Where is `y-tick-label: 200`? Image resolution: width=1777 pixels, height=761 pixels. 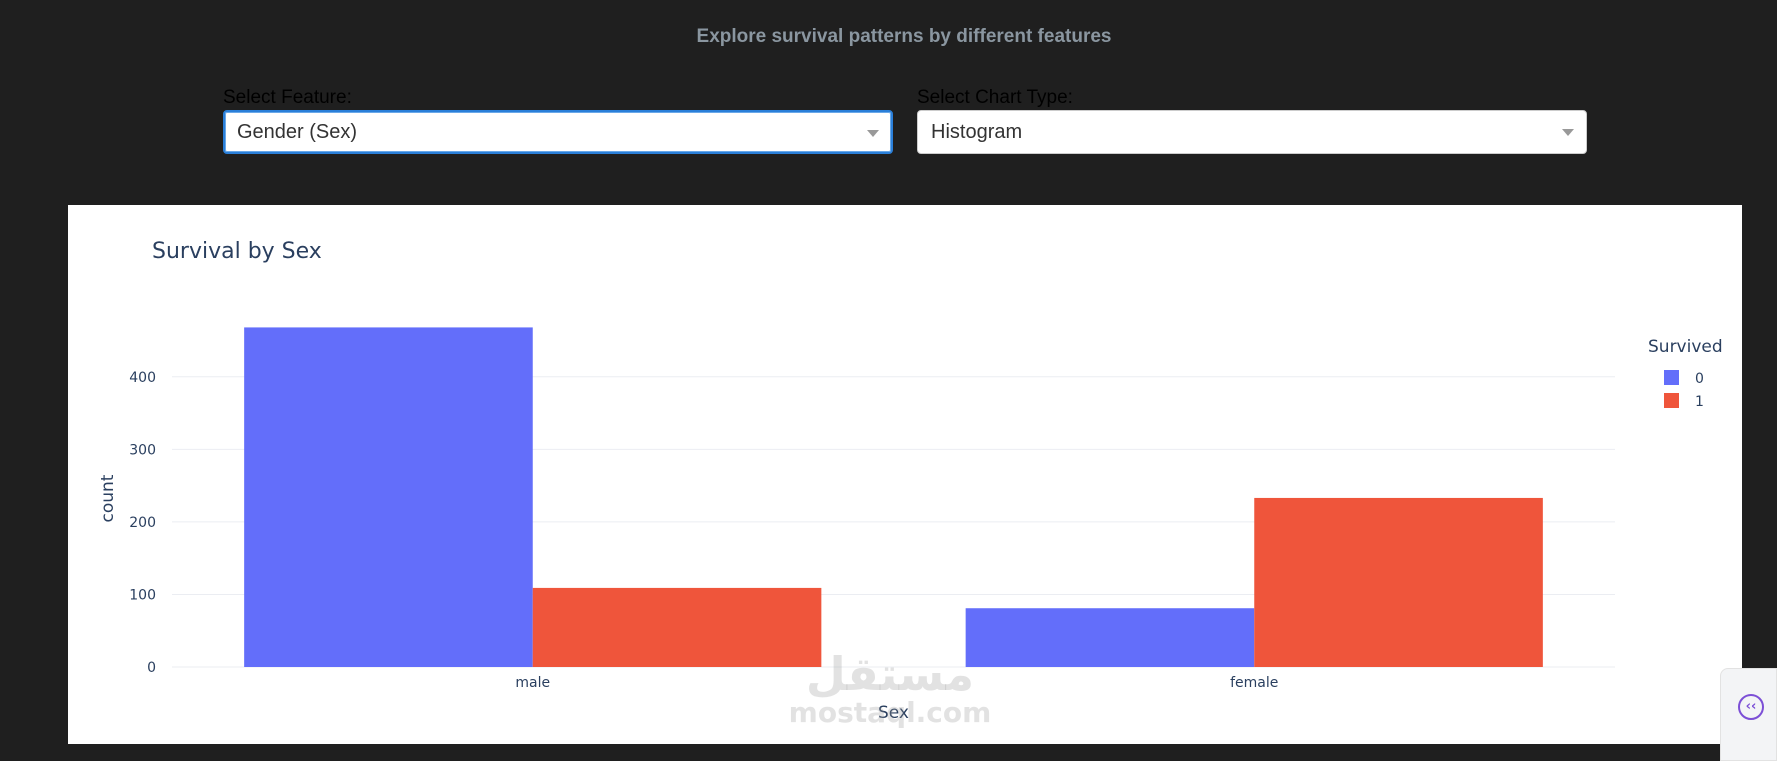 y-tick-label: 200 is located at coordinates (142, 523).